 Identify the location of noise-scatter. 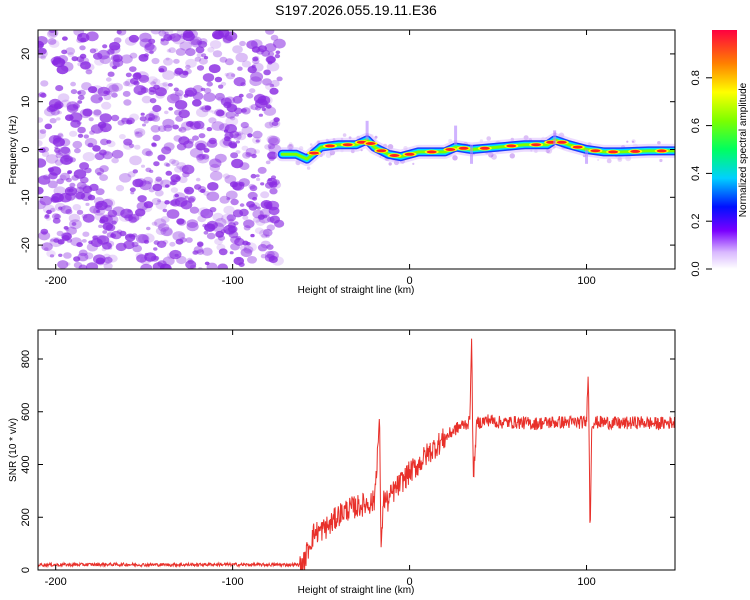
(162, 149).